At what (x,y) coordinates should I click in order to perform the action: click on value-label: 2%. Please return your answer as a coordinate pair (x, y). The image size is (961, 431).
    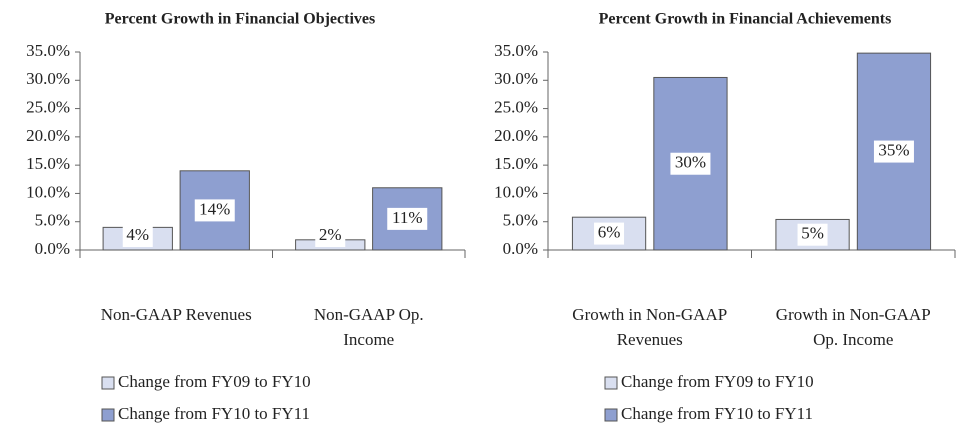
    Looking at the image, I should click on (330, 234).